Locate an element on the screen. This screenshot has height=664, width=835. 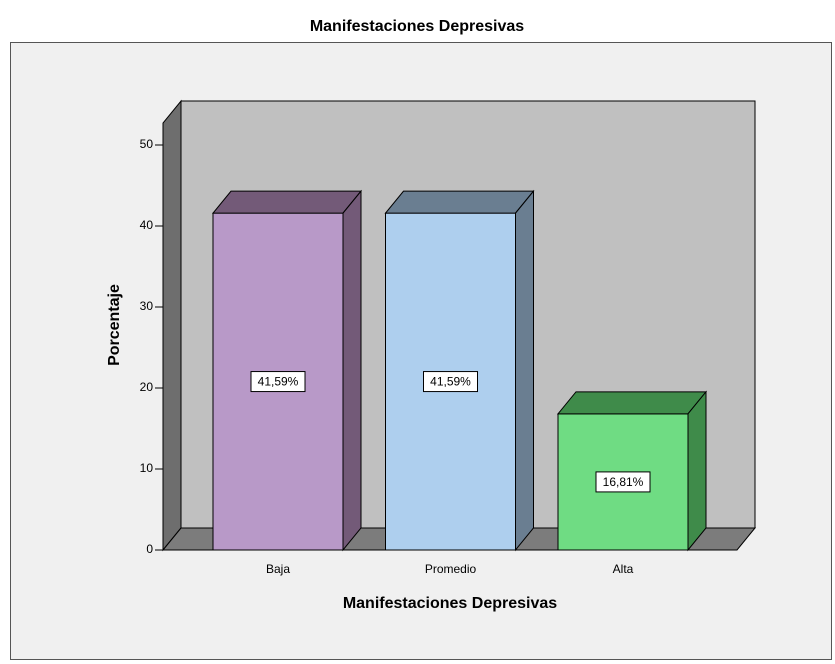
x-axis-label: Manifestaciones Depresivas is located at coordinates (450, 603).